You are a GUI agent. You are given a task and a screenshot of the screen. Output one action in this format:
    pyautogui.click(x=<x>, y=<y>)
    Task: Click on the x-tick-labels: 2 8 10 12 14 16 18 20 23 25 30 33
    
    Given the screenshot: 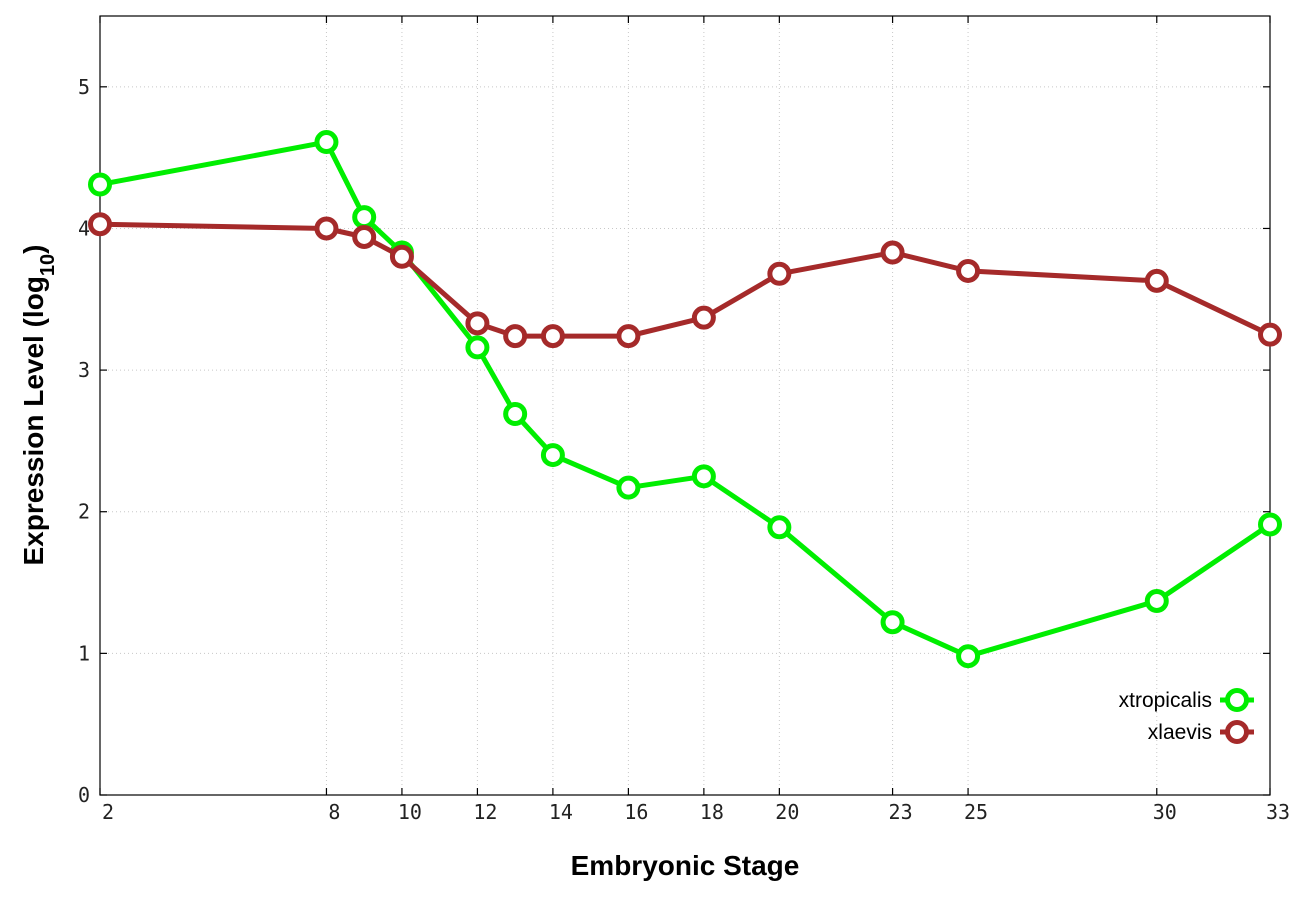 What is the action you would take?
    pyautogui.click(x=696, y=812)
    